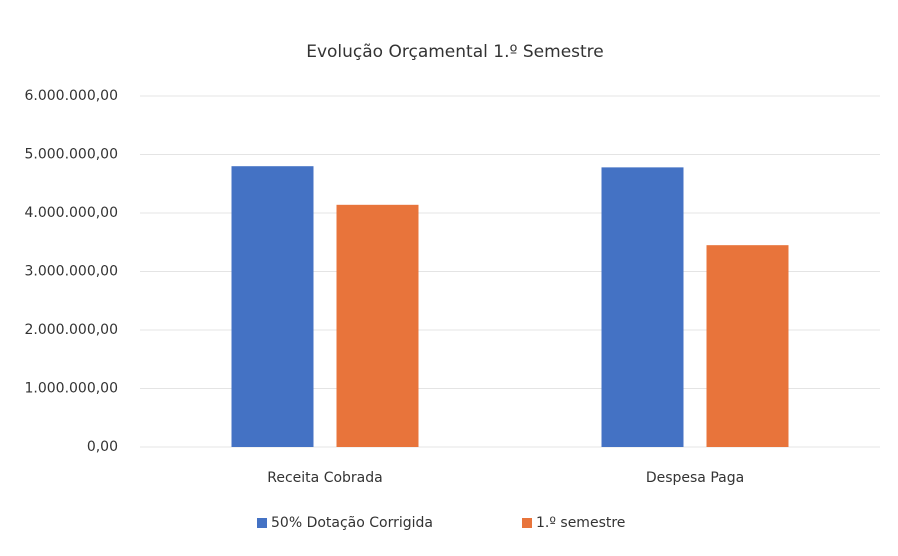  I want to click on y-tick-label: 4.000.000,00, so click(71, 213).